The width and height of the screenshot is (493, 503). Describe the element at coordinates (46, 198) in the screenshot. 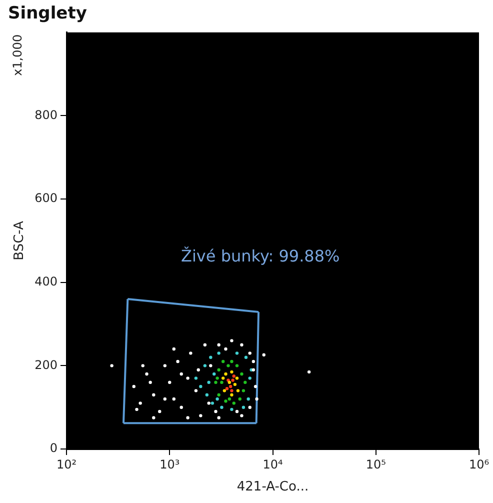

I see `y-tick-label: 600` at that location.